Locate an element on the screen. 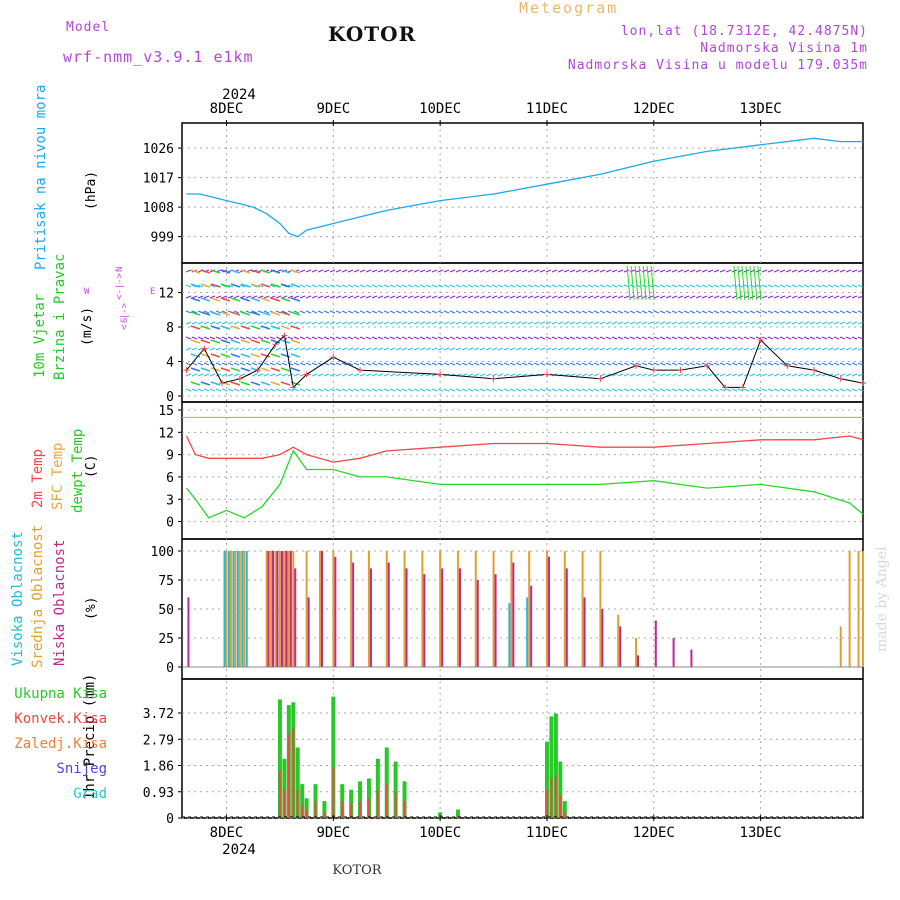 This screenshot has height=900, width=900. y-tick-label: 12 is located at coordinates (166, 433).